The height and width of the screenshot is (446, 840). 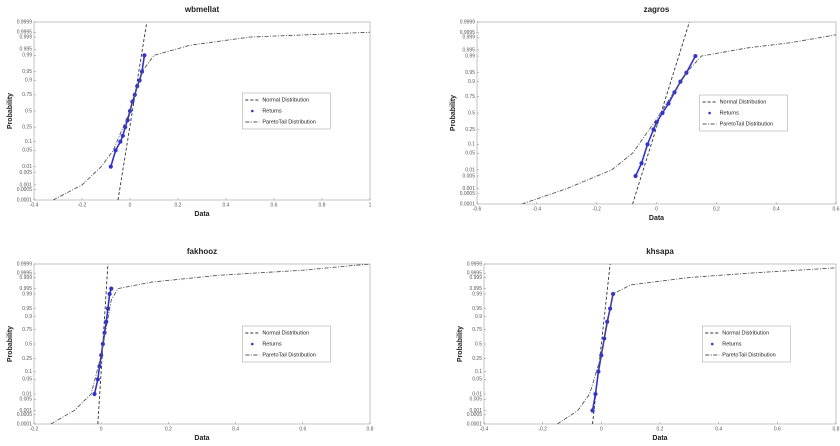 I want to click on chart-title: fakhooz, so click(x=202, y=251).